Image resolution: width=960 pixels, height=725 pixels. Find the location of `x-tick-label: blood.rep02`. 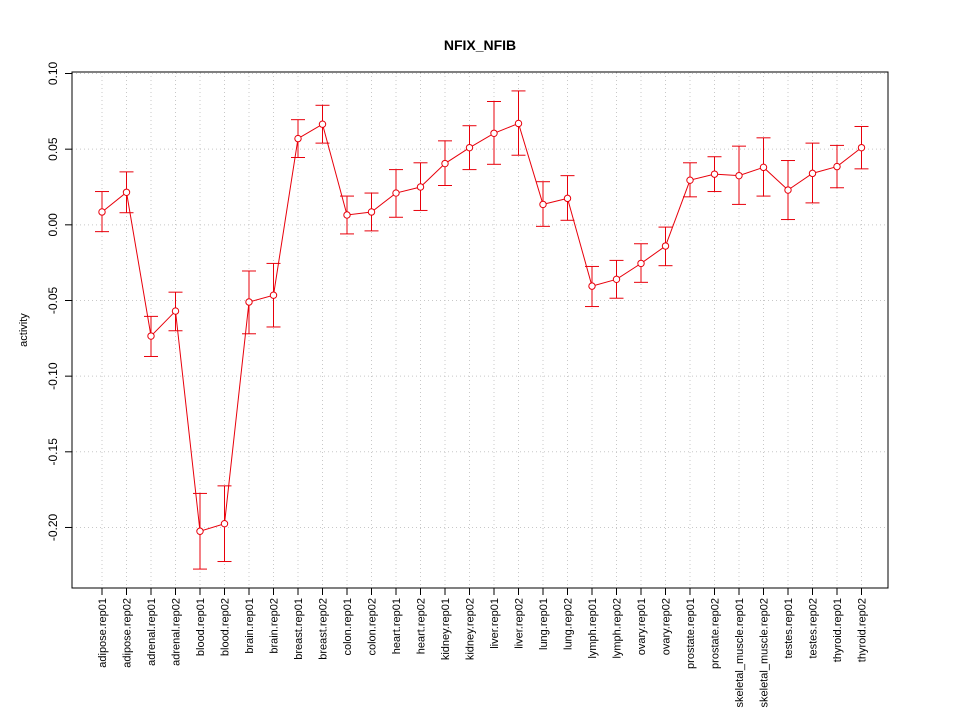

x-tick-label: blood.rep02 is located at coordinates (226, 627).